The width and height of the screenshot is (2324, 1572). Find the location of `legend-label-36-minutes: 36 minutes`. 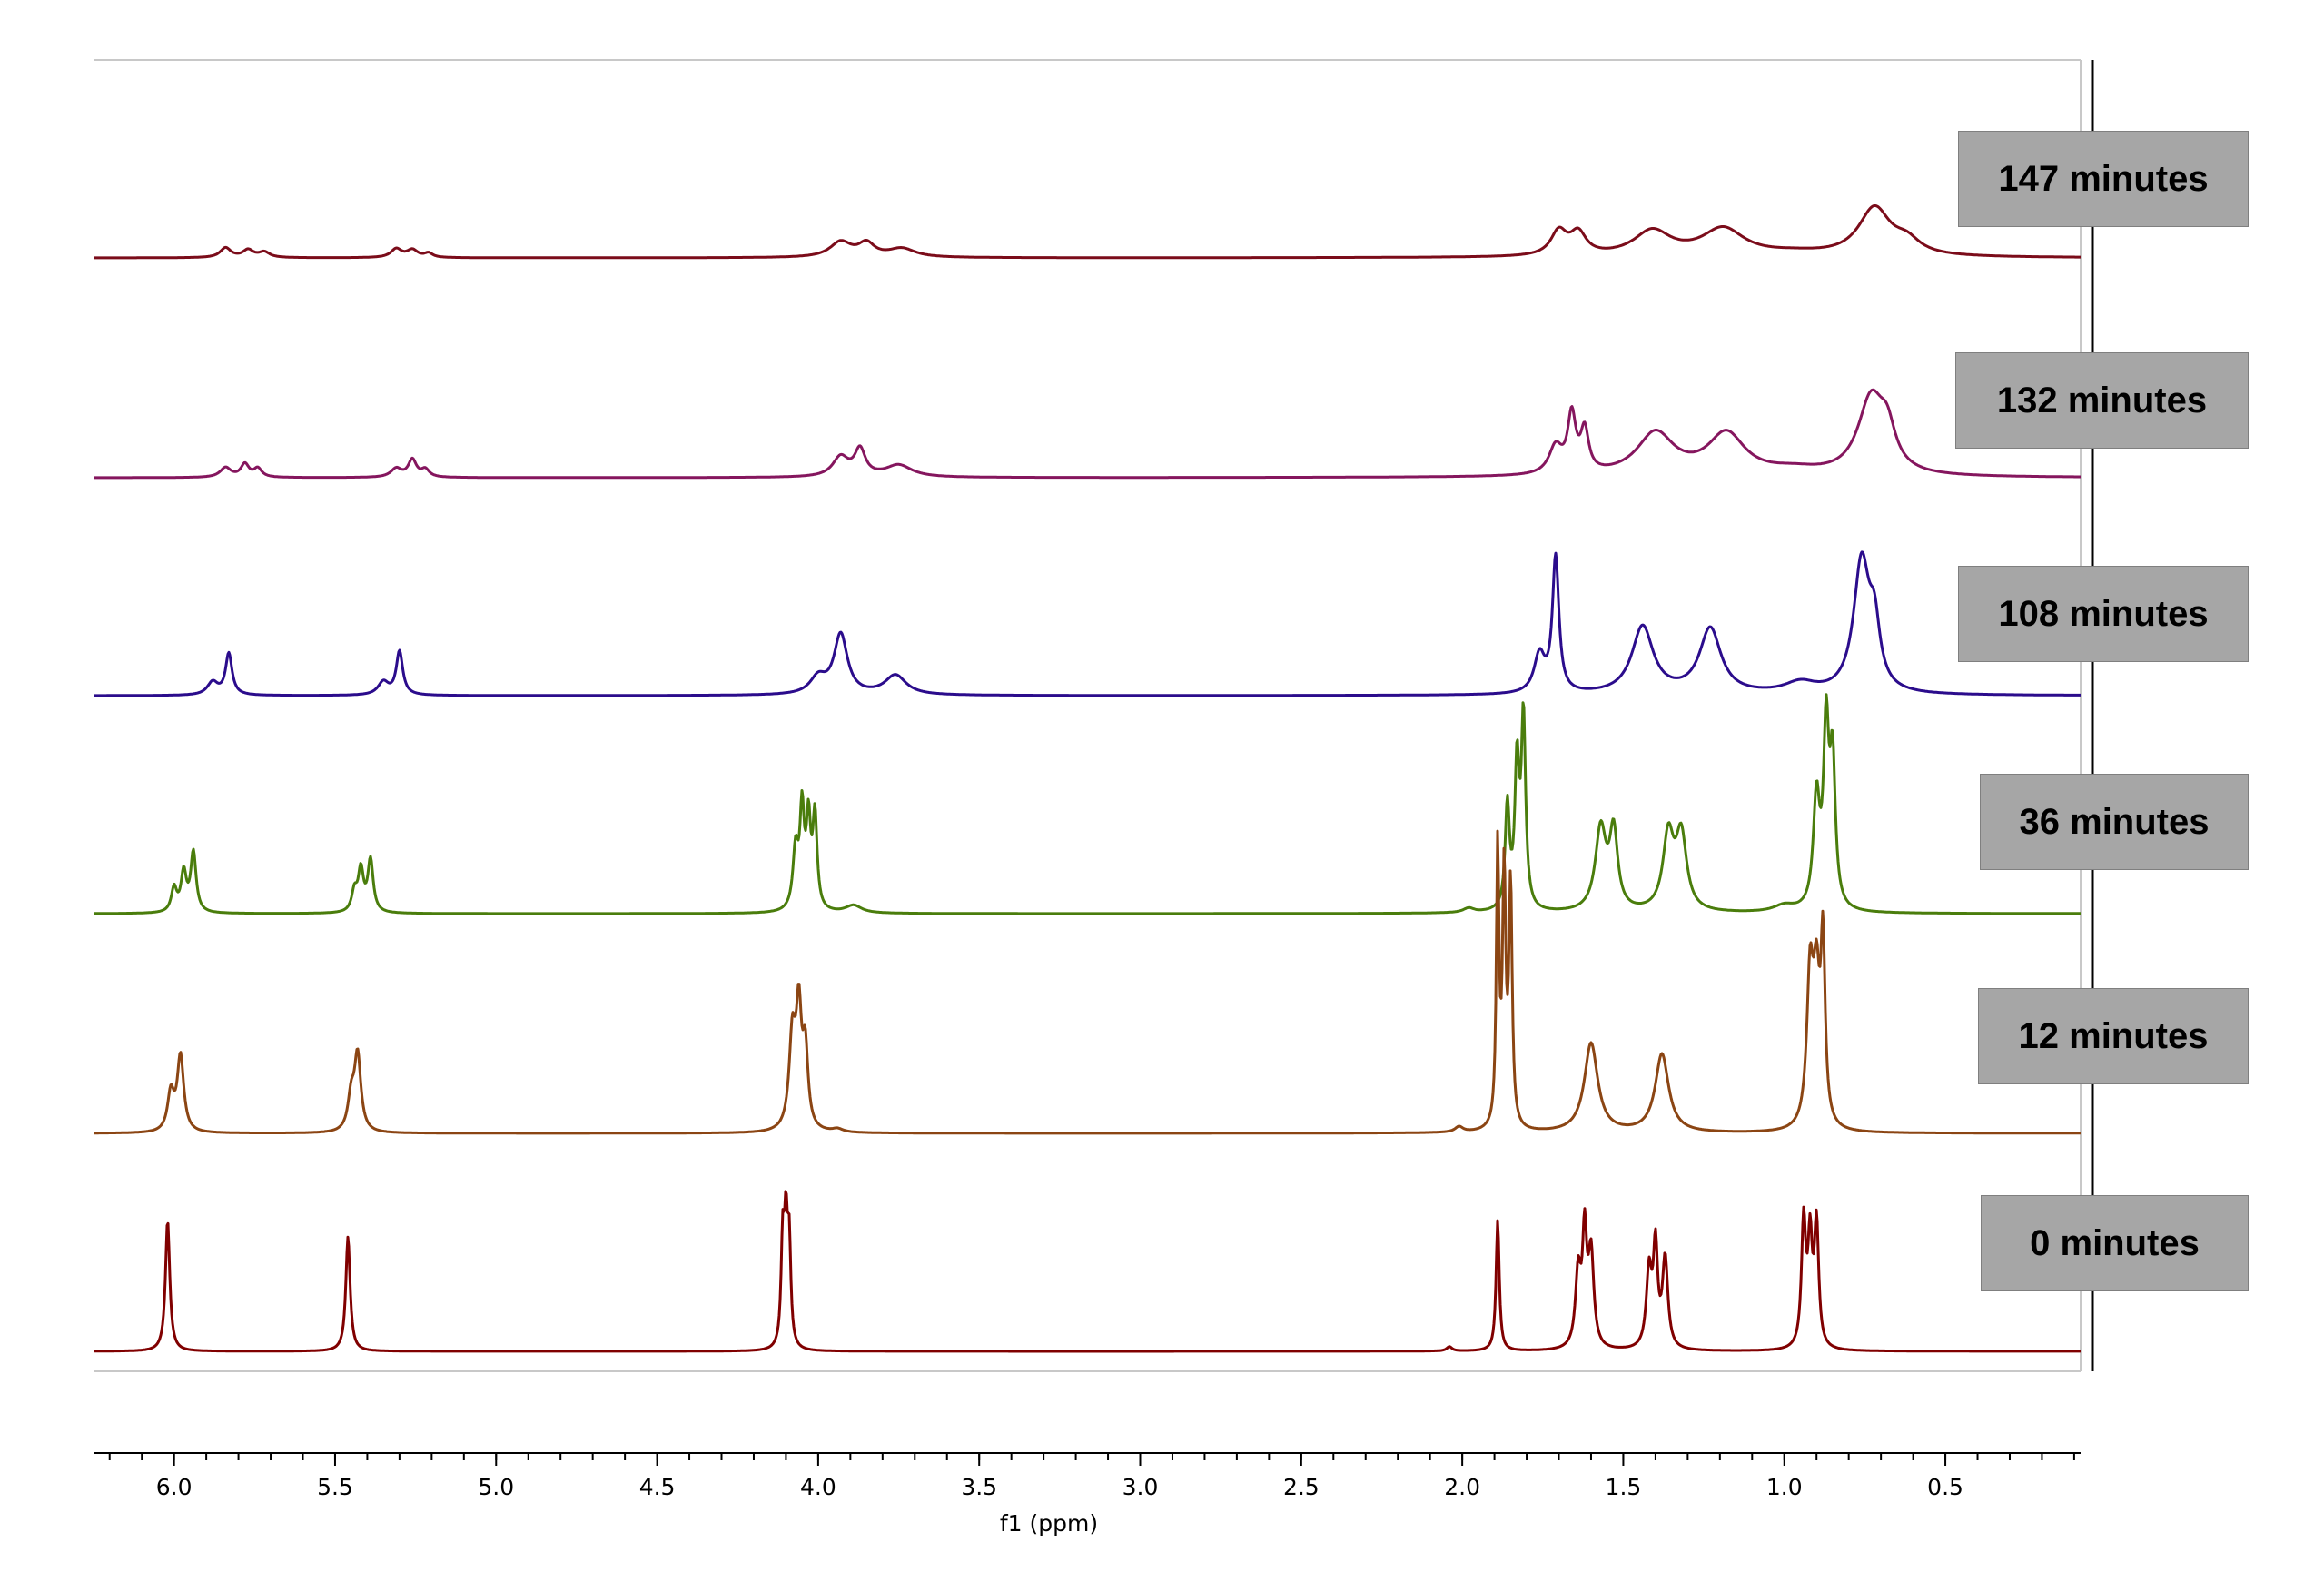

legend-label-36-minutes: 36 minutes is located at coordinates (2114, 822).